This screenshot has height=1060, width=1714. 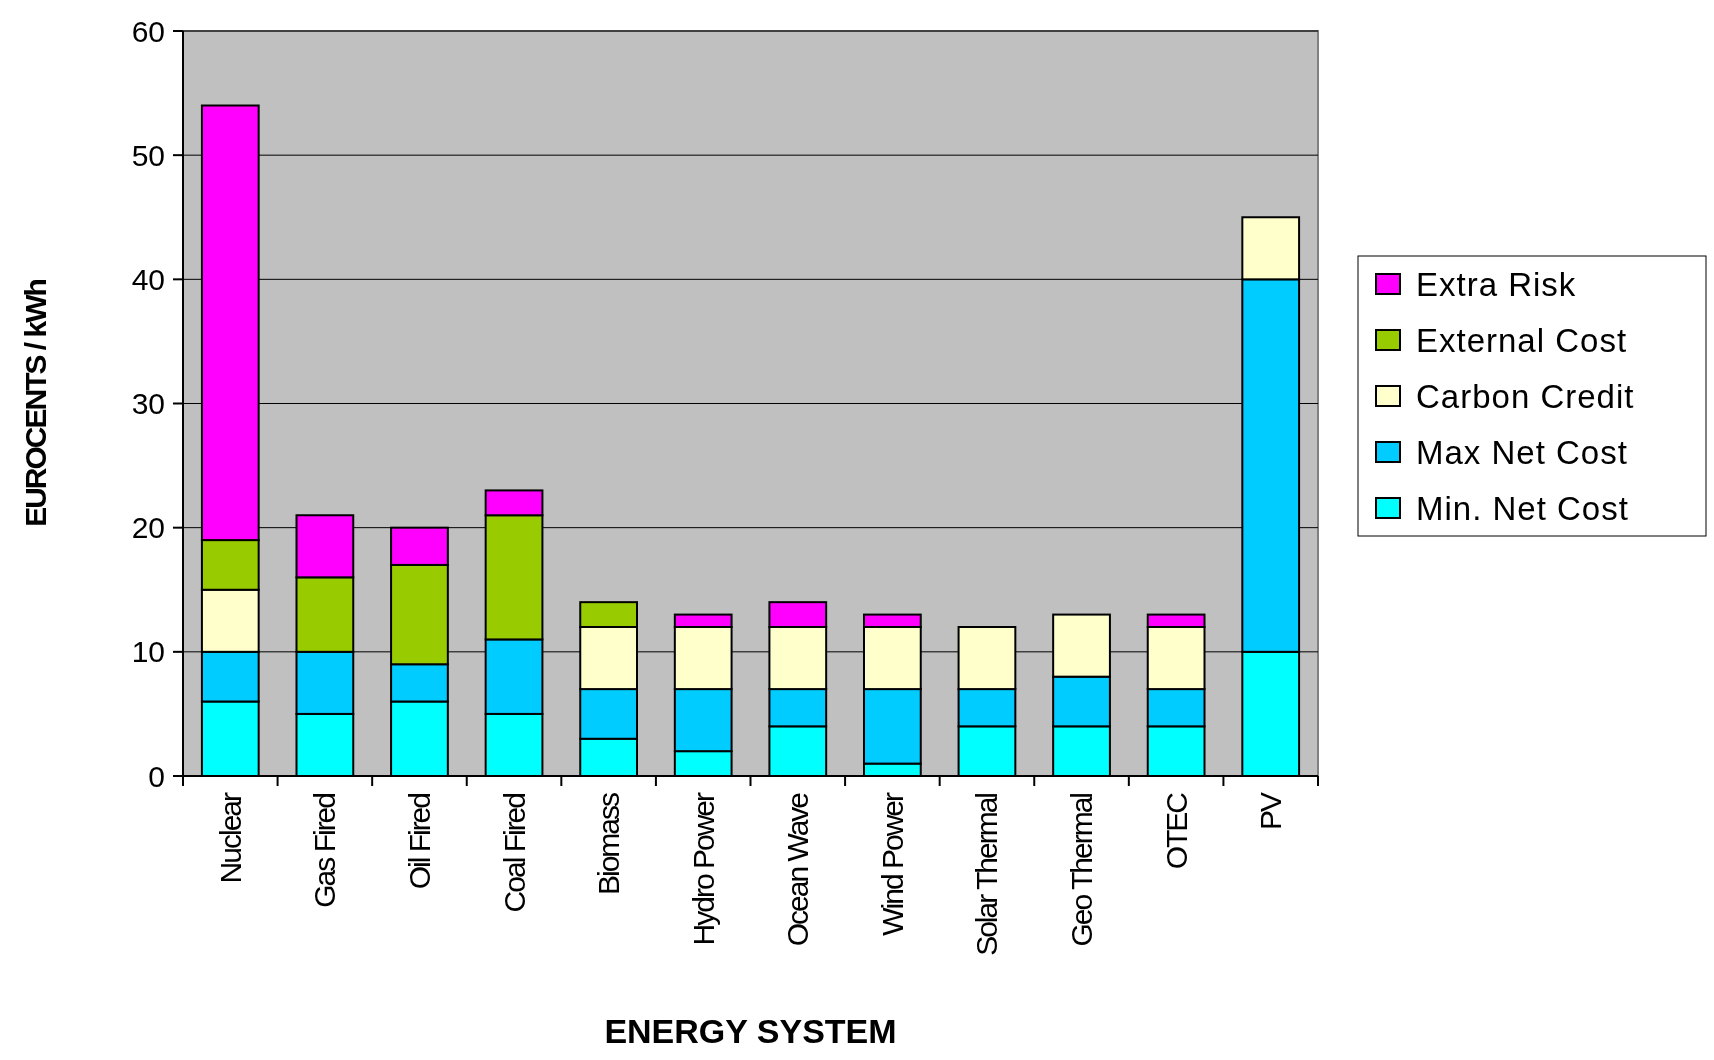 I want to click on legend-label: Min. Net Cost, so click(x=1522, y=508).